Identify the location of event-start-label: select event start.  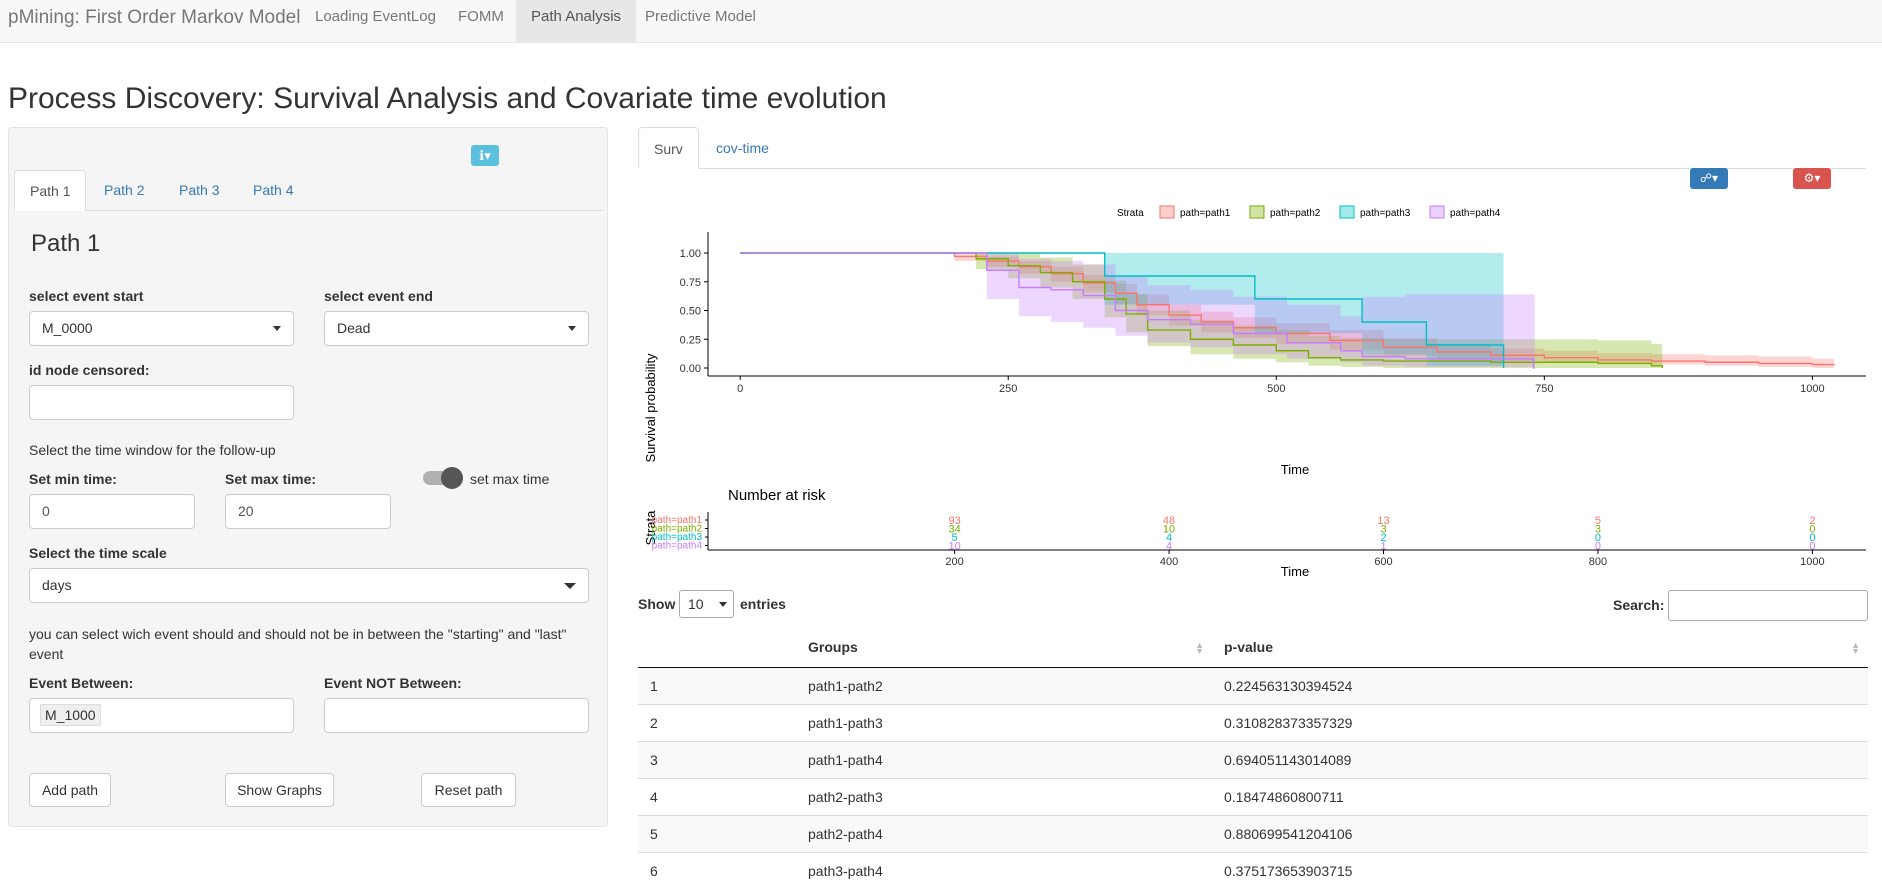
(86, 296).